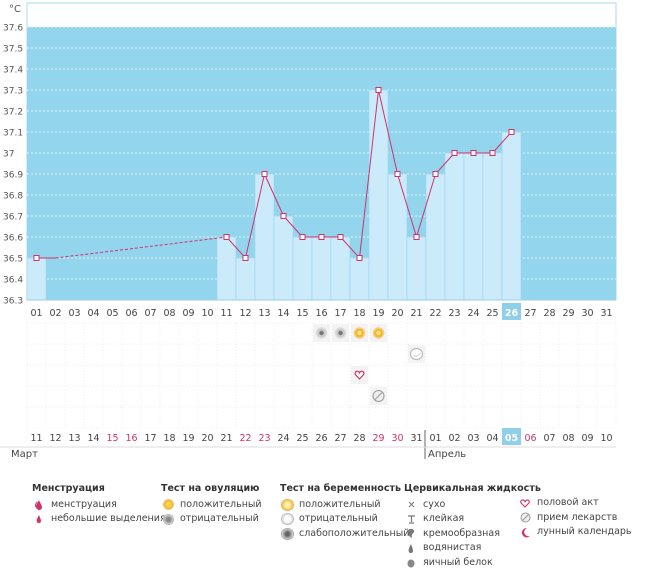 The width and height of the screenshot is (655, 587). What do you see at coordinates (226, 438) in the screenshot?
I see `calendar-date-label: 21` at bounding box center [226, 438].